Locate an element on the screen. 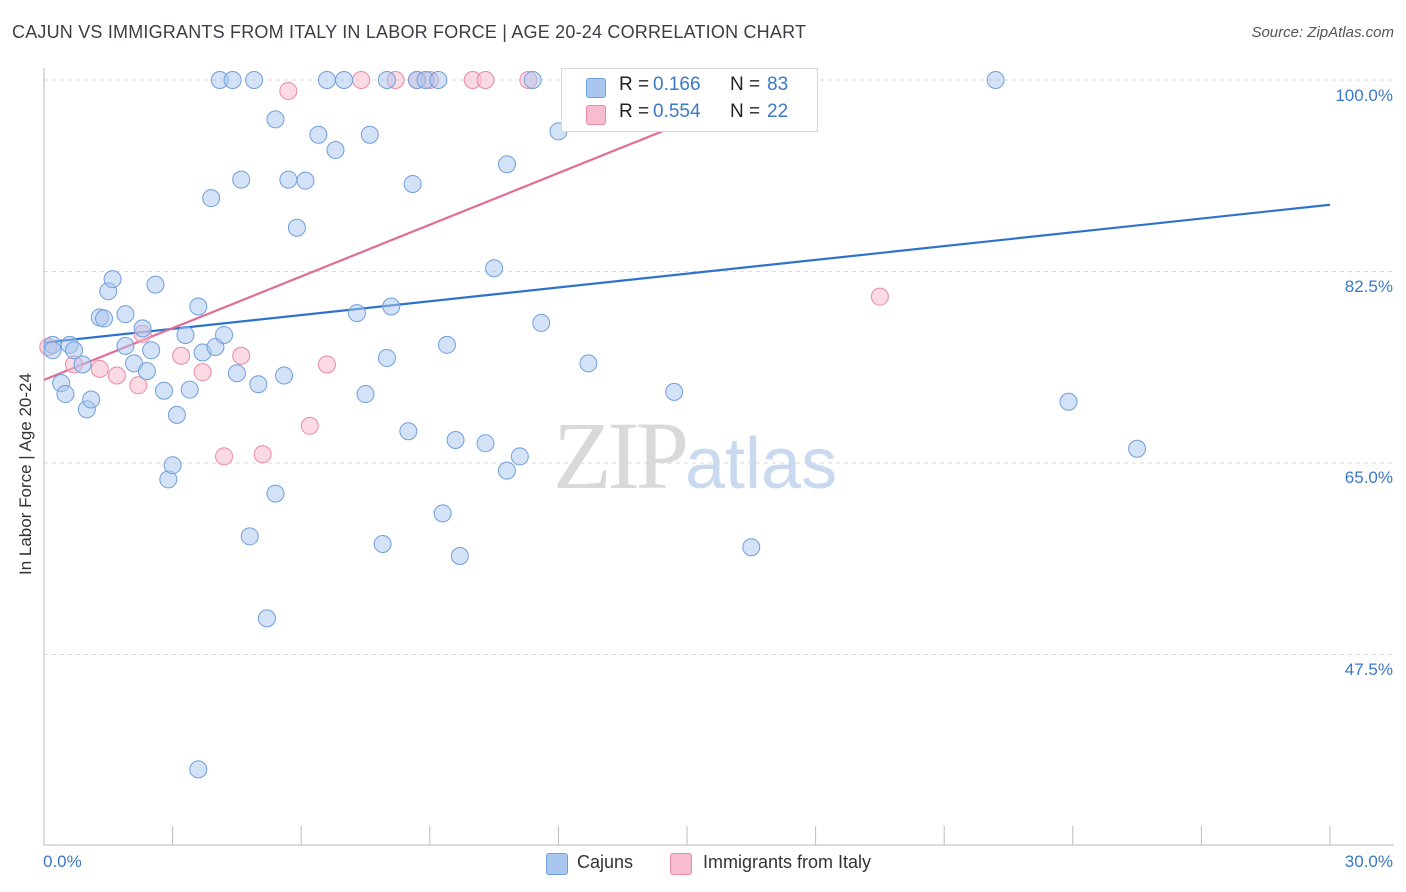 The image size is (1406, 892). watermark-atlas: atlas is located at coordinates (761, 464).